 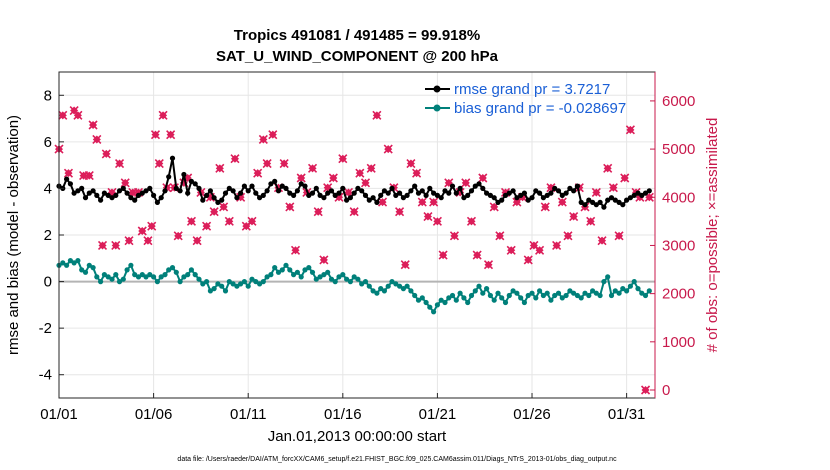 What do you see at coordinates (627, 414) in the screenshot?
I see `x-tick-label: 01/31` at bounding box center [627, 414].